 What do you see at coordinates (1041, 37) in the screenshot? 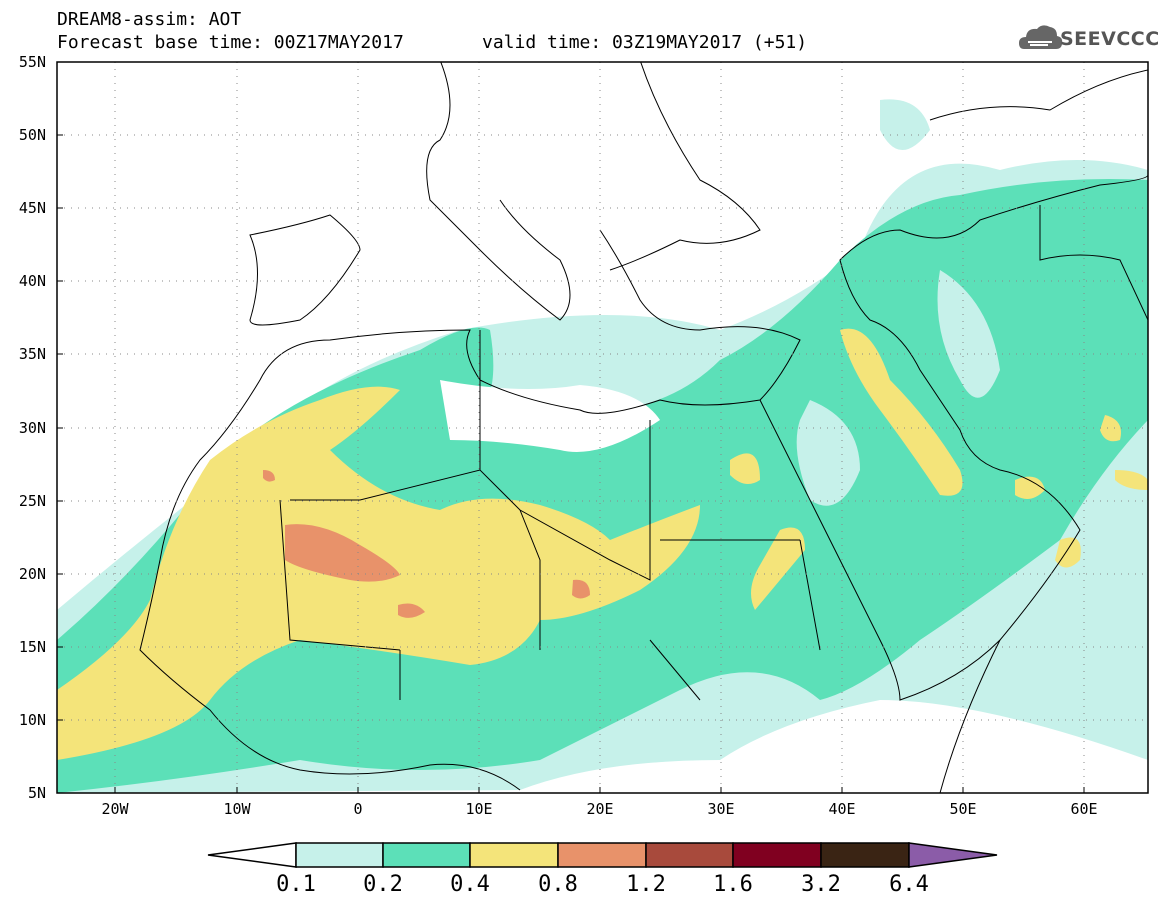
I see `cloud-icon` at bounding box center [1041, 37].